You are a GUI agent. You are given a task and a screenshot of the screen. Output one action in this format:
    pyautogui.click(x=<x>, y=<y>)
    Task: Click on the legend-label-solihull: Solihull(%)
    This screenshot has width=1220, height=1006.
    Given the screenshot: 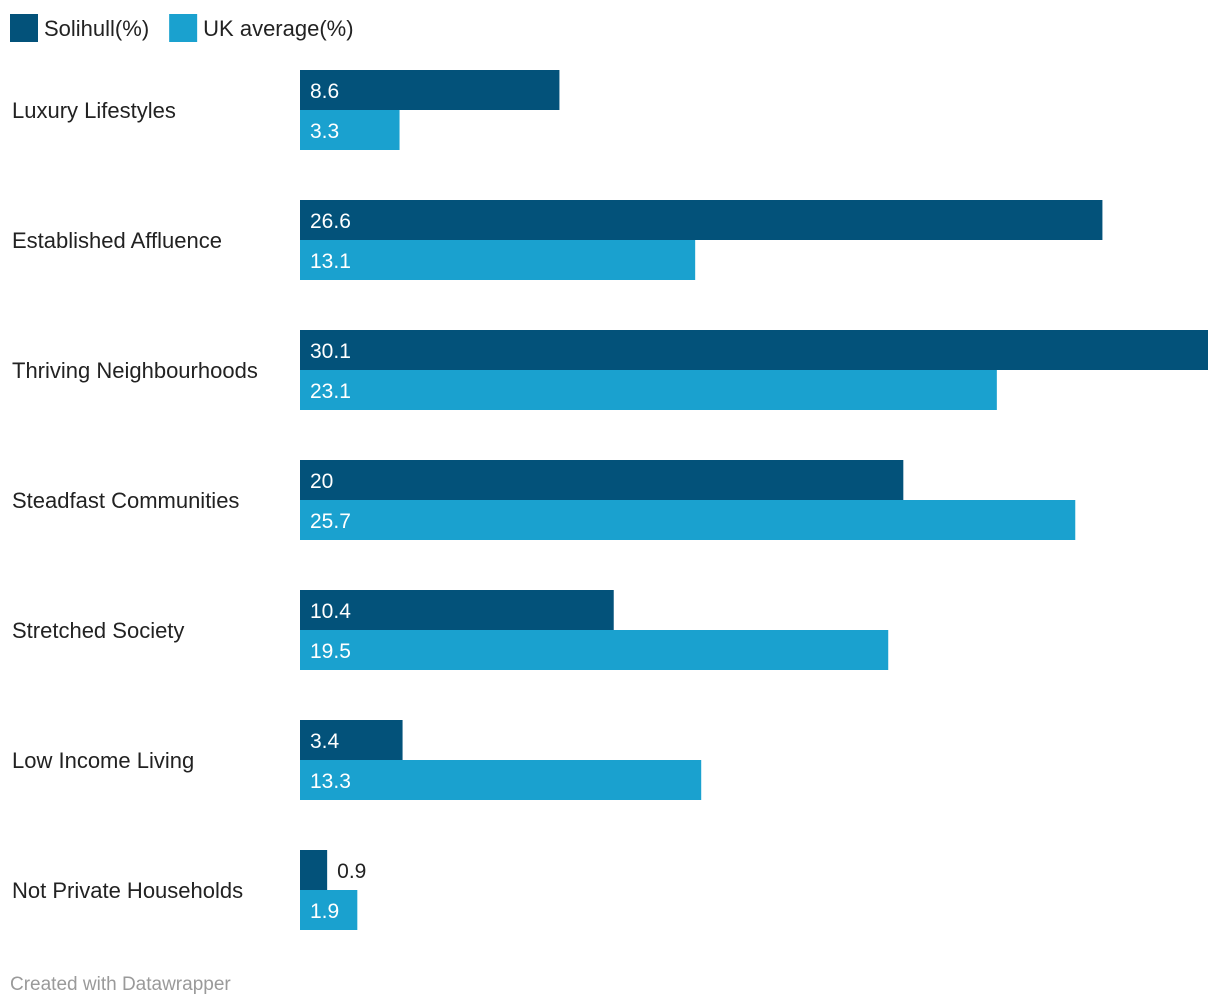 What is the action you would take?
    pyautogui.click(x=96, y=28)
    